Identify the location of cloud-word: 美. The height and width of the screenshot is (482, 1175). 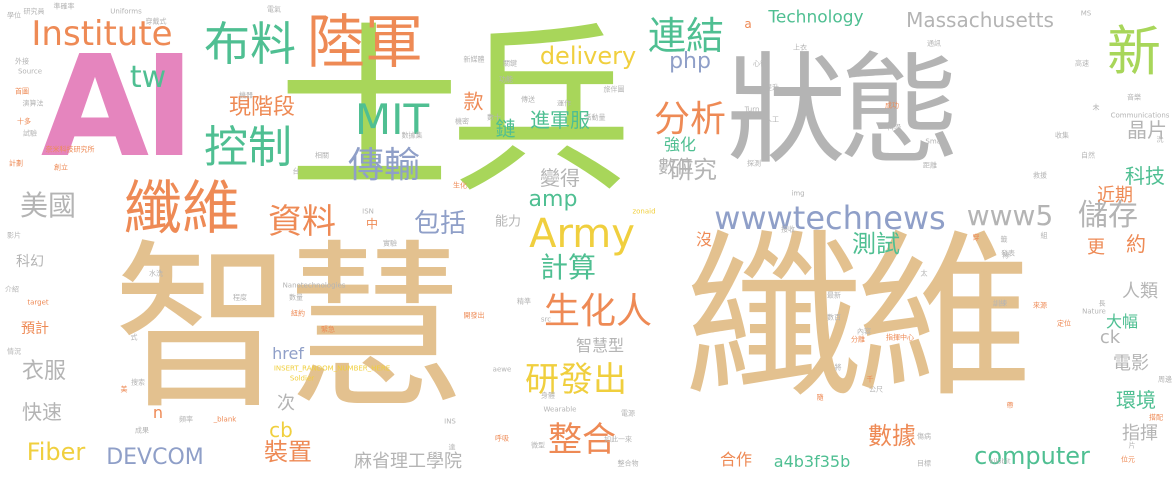
(124, 389).